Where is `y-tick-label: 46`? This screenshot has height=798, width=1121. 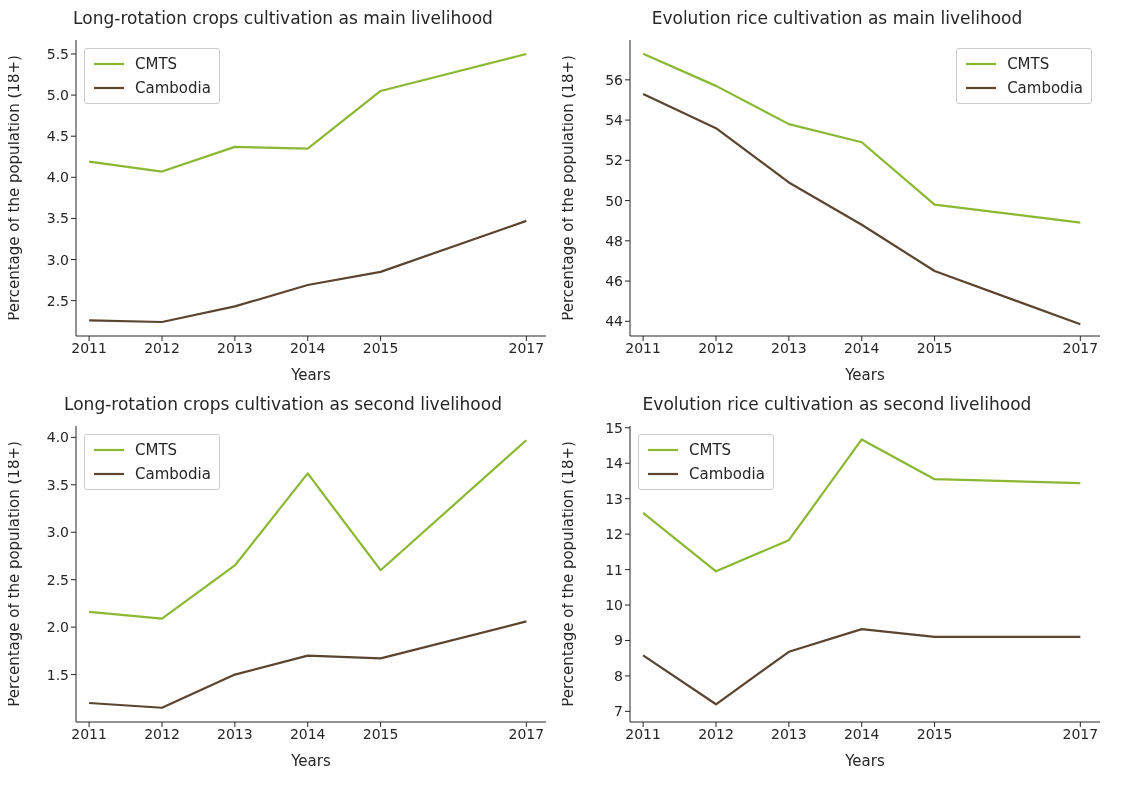
y-tick-label: 46 is located at coordinates (614, 281).